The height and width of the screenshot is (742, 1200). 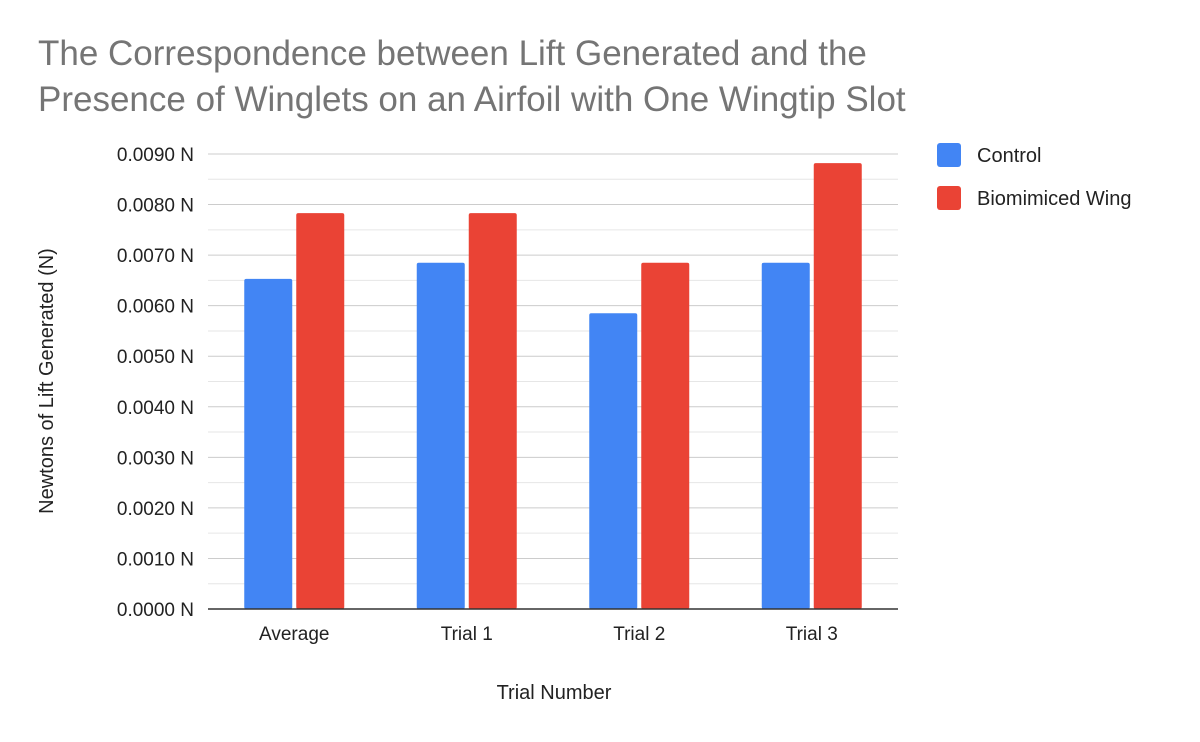 What do you see at coordinates (639, 634) in the screenshot?
I see `x-tick-label: Trial 2` at bounding box center [639, 634].